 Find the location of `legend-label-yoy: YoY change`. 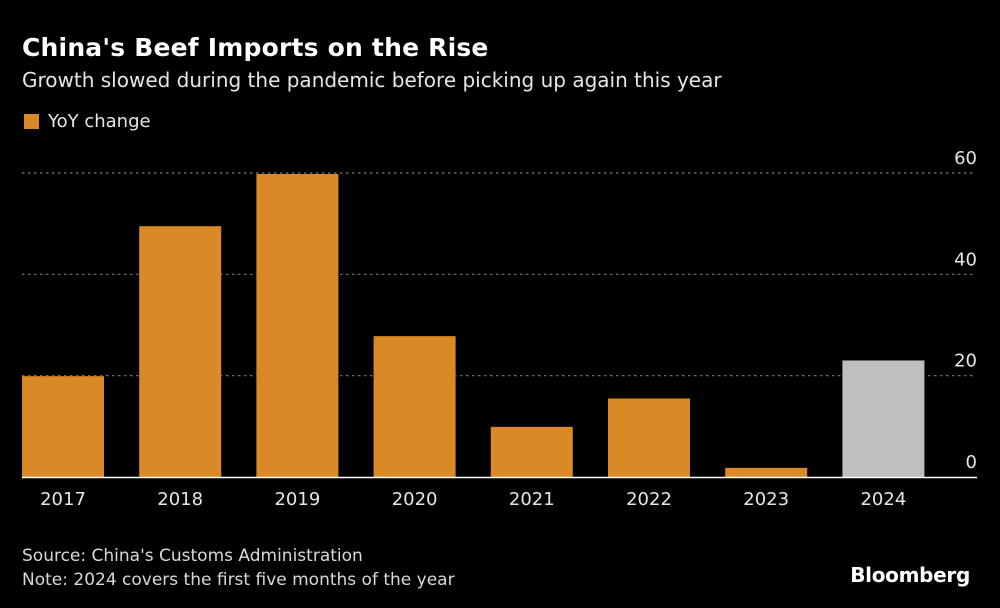

legend-label-yoy: YoY change is located at coordinates (99, 121).